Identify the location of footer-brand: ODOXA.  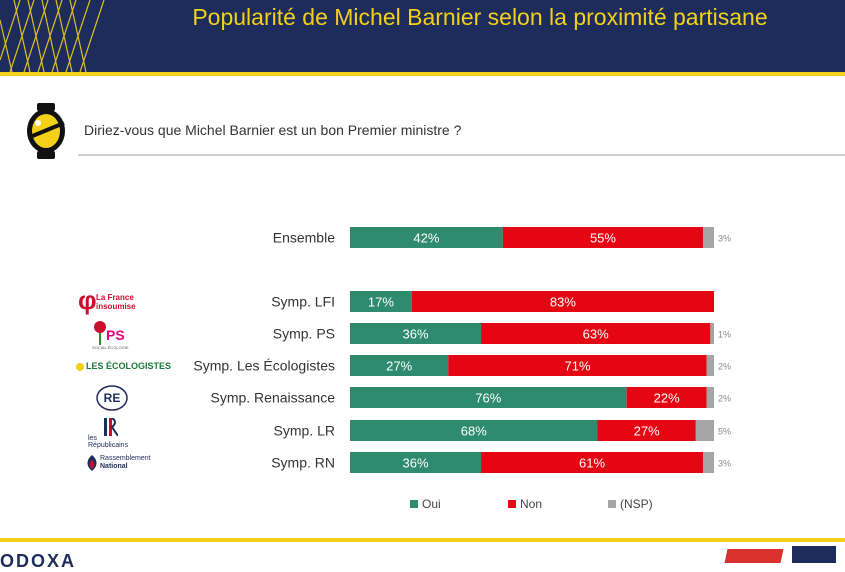
(38, 561).